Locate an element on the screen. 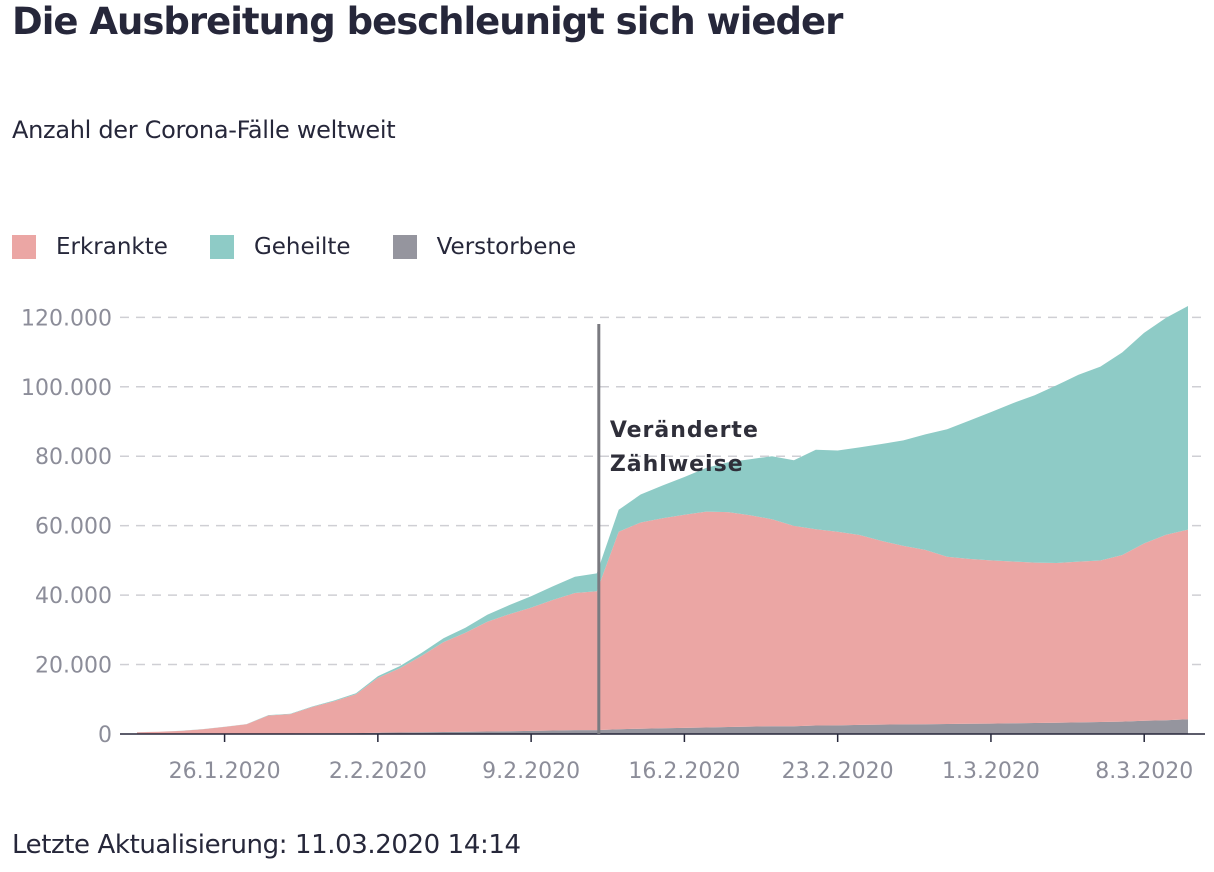  y-tick-label: 120.000 is located at coordinates (66, 318).